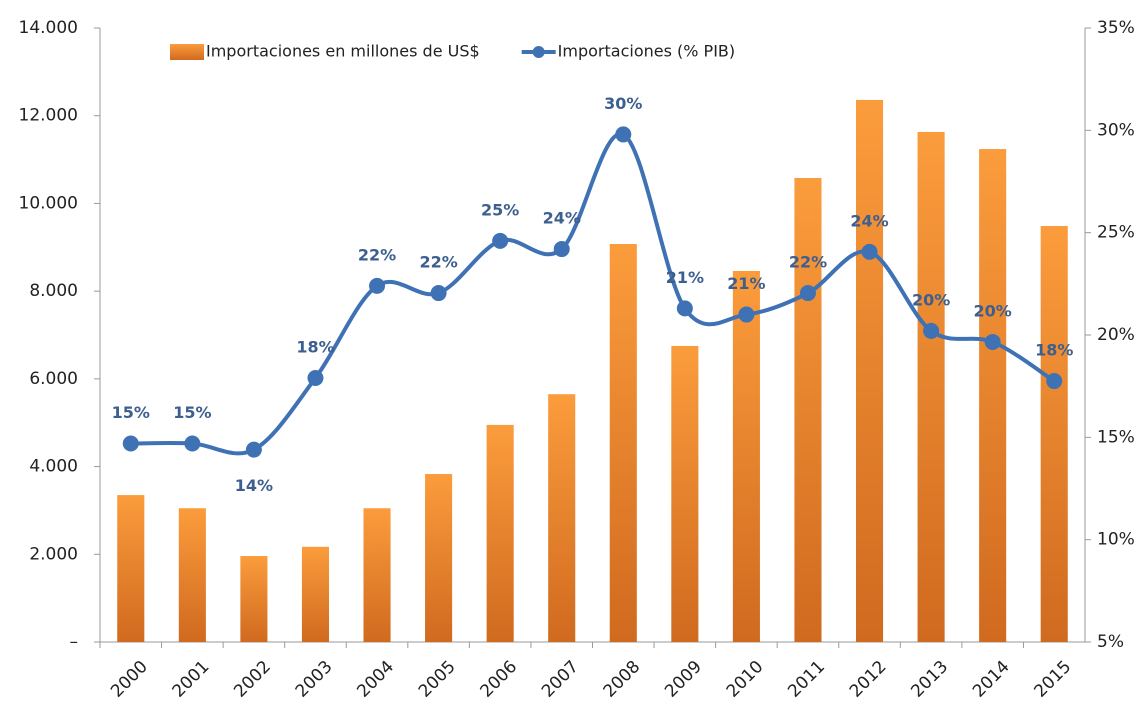 The width and height of the screenshot is (1148, 704). Describe the element at coordinates (314, 679) in the screenshot. I see `x-tick-label: 2003` at that location.